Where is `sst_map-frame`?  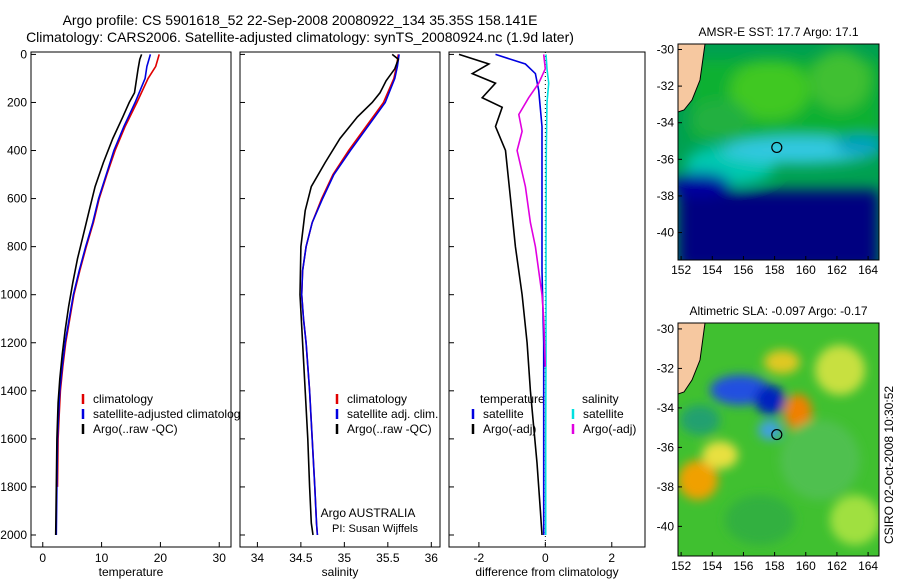
sst_map-frame is located at coordinates (778, 152).